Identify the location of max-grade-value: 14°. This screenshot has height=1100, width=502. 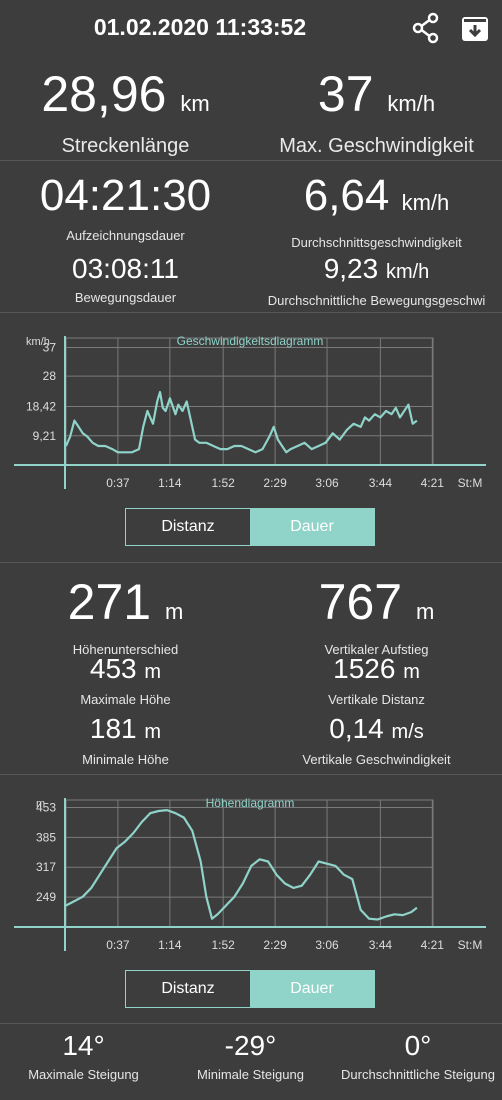
(83, 1045).